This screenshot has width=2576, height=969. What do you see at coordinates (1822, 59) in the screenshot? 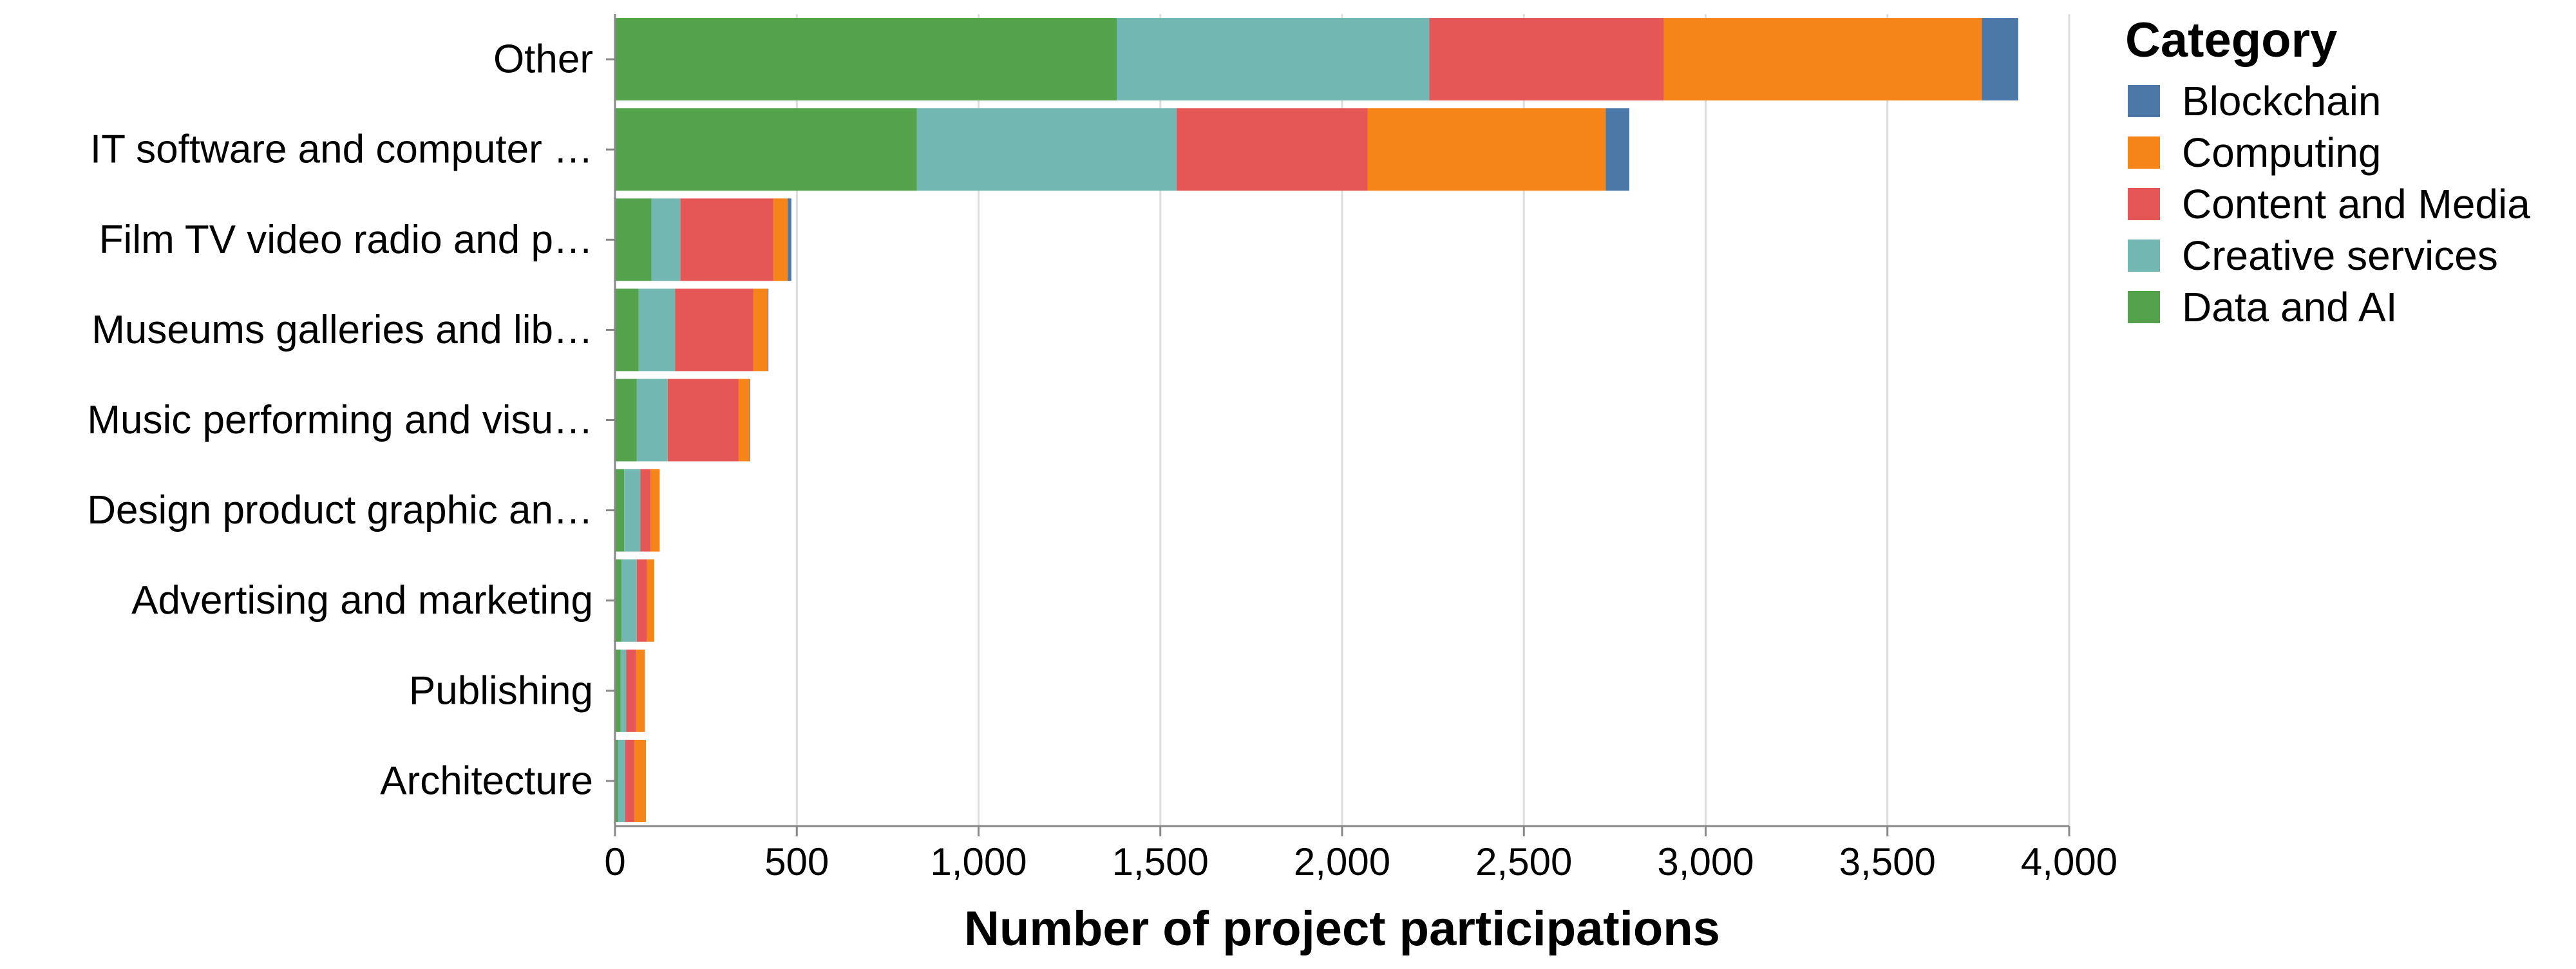
I see `bar-computing-other` at bounding box center [1822, 59].